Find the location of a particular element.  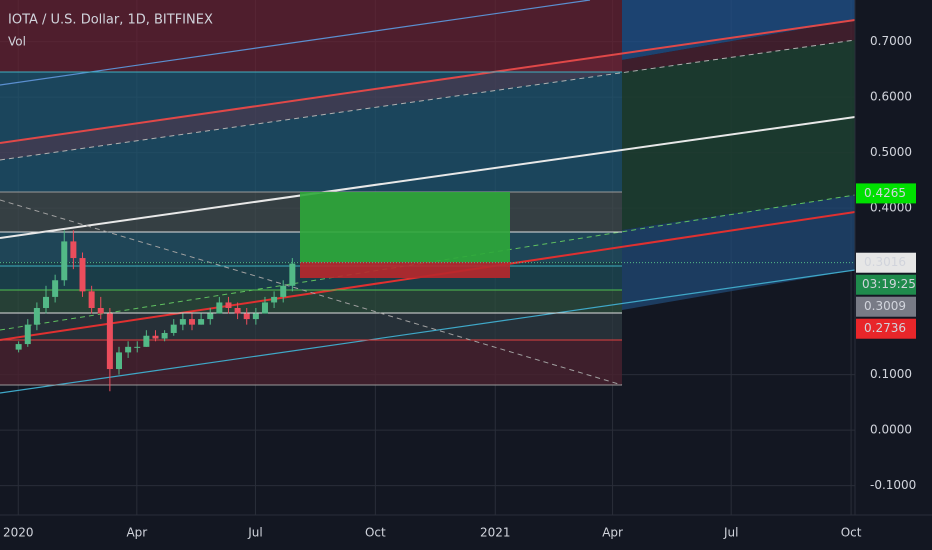

x-tick-label: 2021 is located at coordinates (495, 533).